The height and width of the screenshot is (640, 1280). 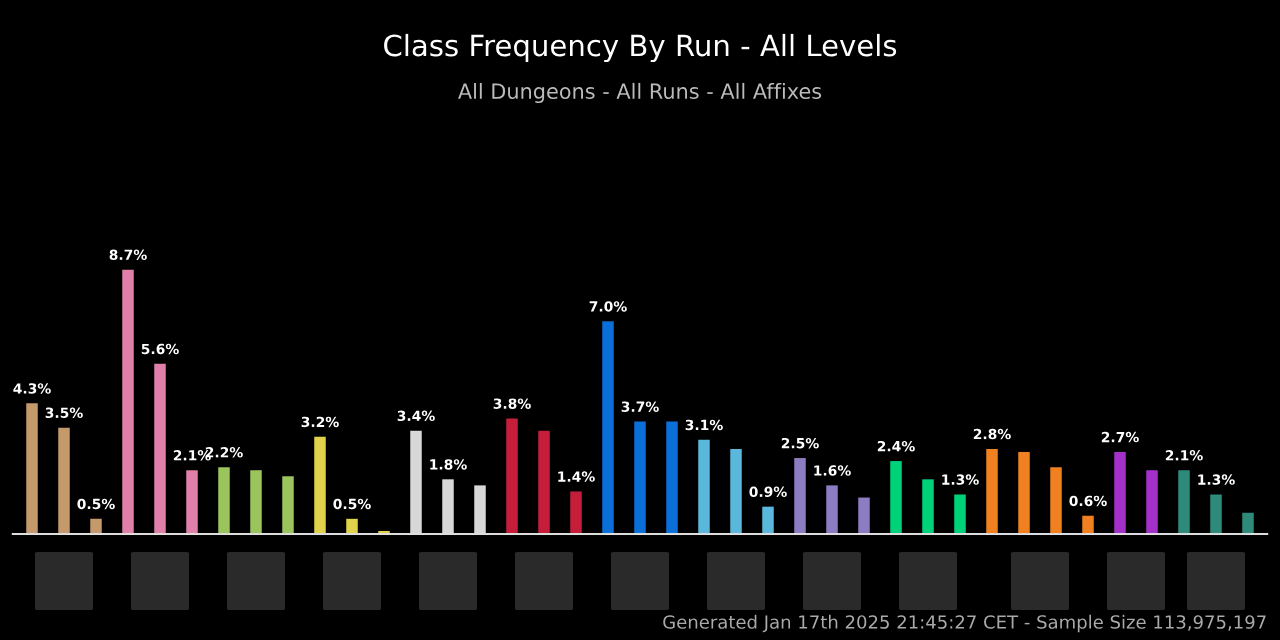 I want to click on data-label: 3.5%, so click(x=64, y=413).